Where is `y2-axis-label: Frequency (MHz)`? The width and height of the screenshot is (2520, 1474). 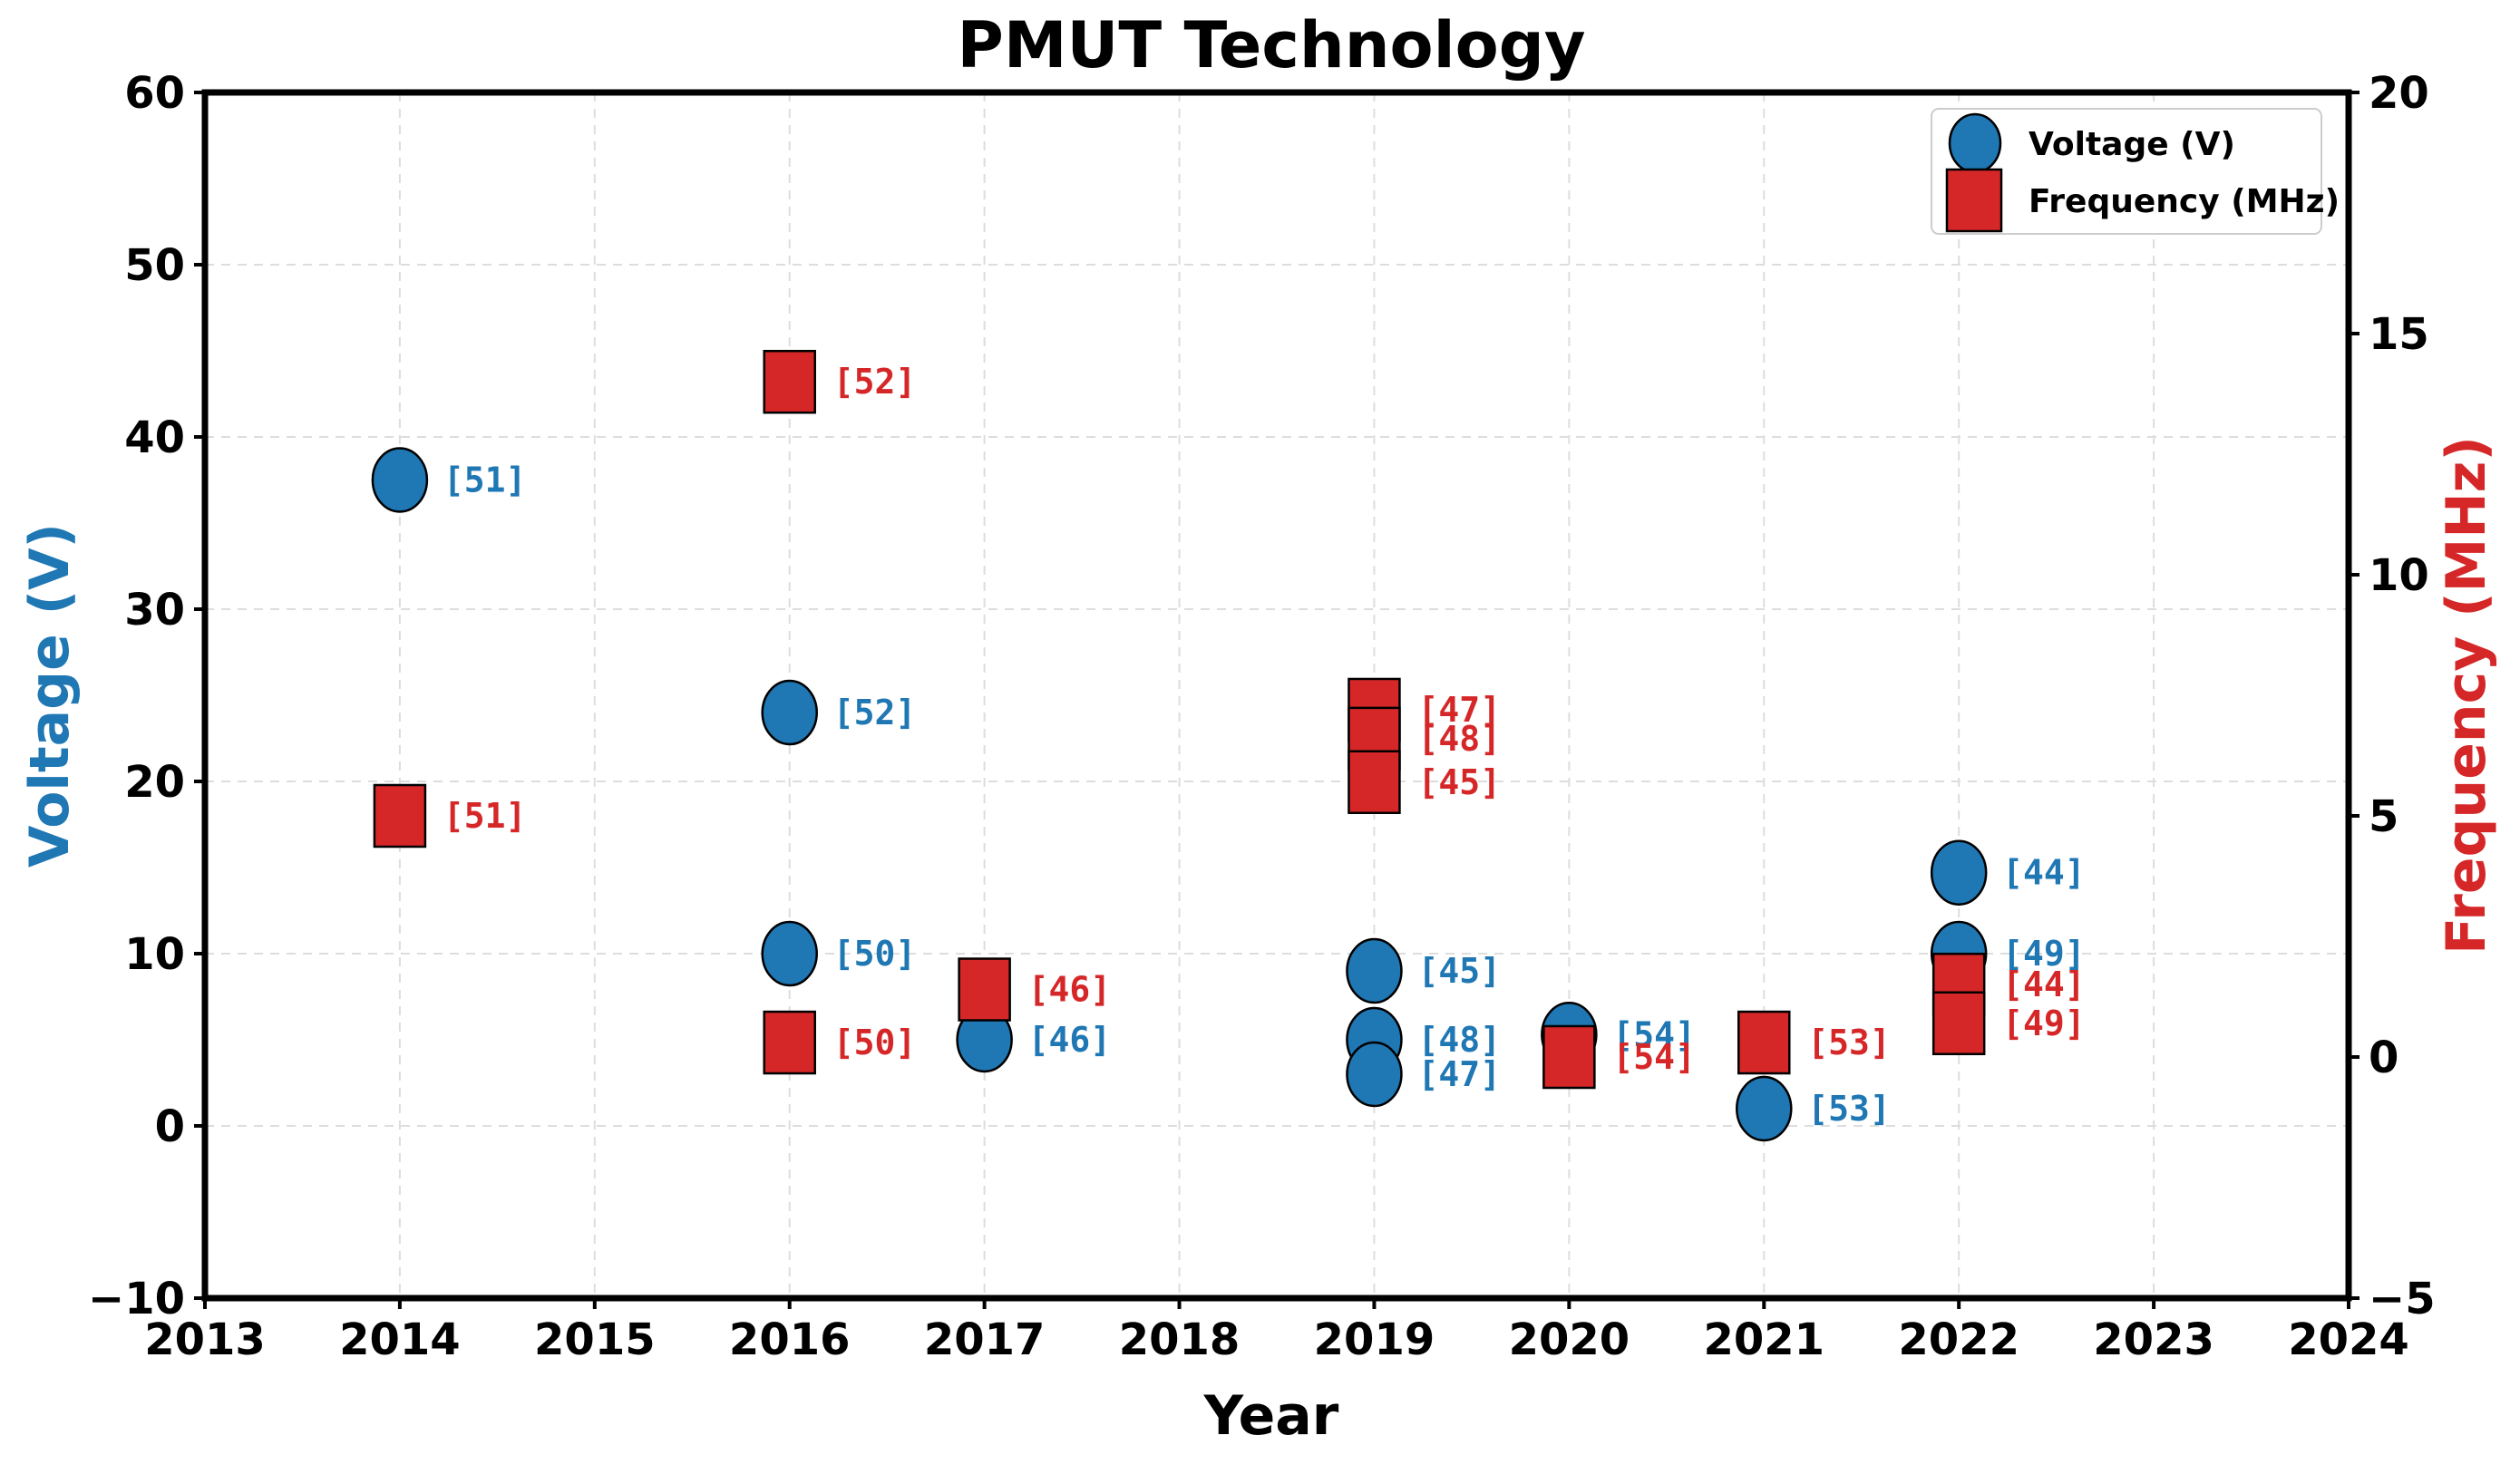 y2-axis-label: Frequency (MHz) is located at coordinates (2466, 696).